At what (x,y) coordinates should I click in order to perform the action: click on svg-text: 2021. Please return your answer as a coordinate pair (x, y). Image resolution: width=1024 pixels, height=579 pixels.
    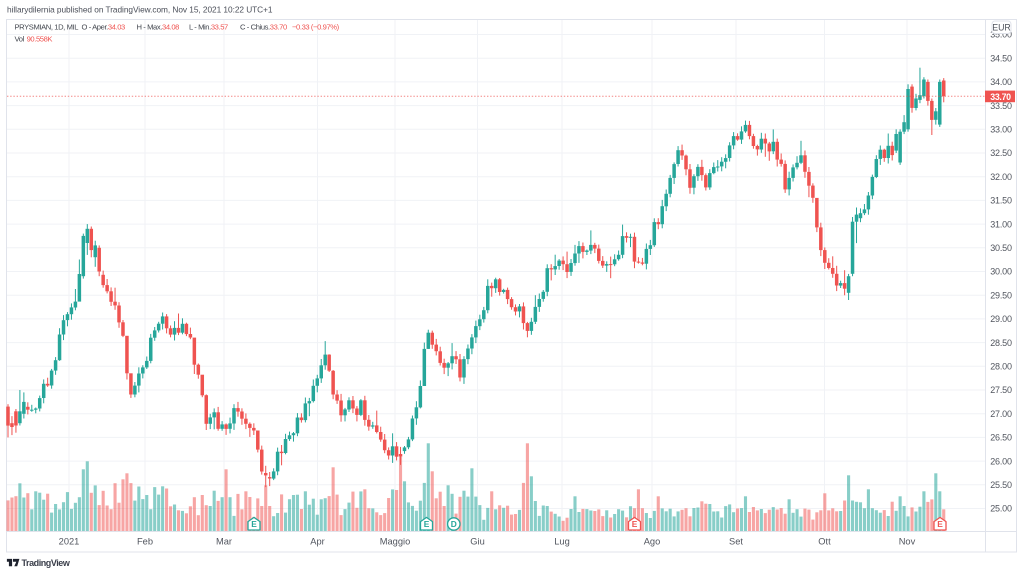
    Looking at the image, I should click on (69, 542).